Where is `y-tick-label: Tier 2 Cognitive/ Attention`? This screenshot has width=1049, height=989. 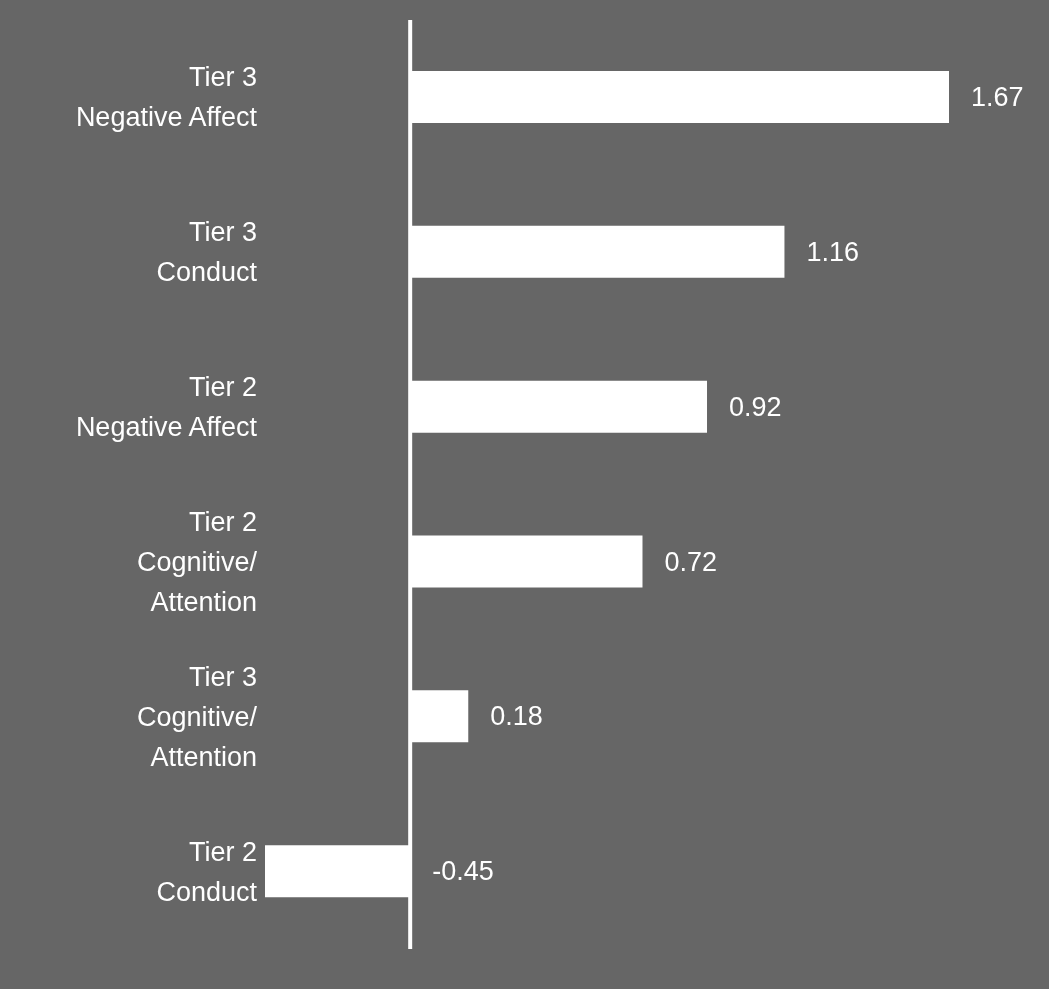 y-tick-label: Tier 2 Cognitive/ Attention is located at coordinates (197, 561).